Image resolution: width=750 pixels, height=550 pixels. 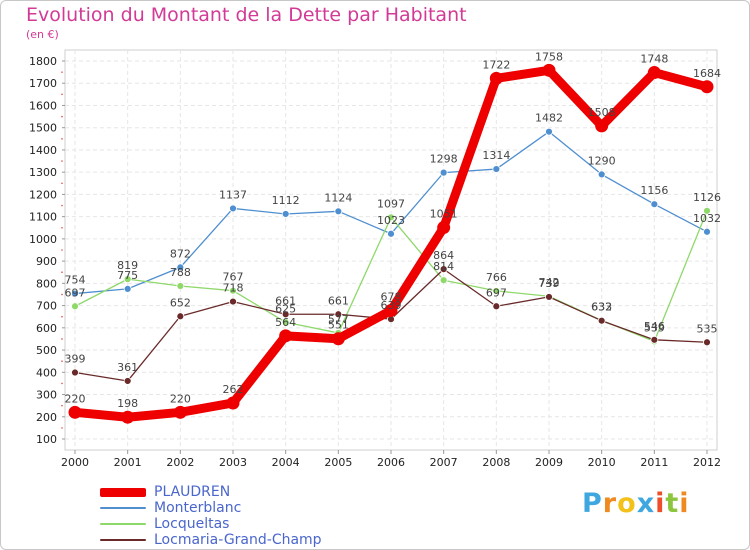 I want to click on data-label-monterblanc: 1156, so click(x=654, y=190).